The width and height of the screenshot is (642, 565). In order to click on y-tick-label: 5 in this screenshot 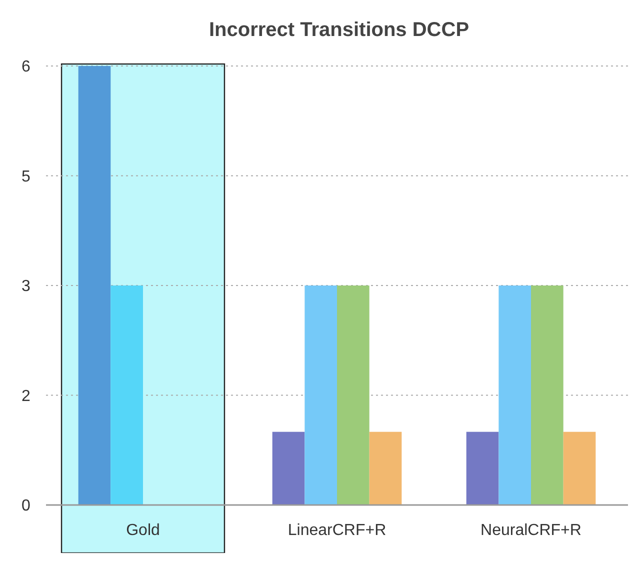, I will do `click(26, 177)`.